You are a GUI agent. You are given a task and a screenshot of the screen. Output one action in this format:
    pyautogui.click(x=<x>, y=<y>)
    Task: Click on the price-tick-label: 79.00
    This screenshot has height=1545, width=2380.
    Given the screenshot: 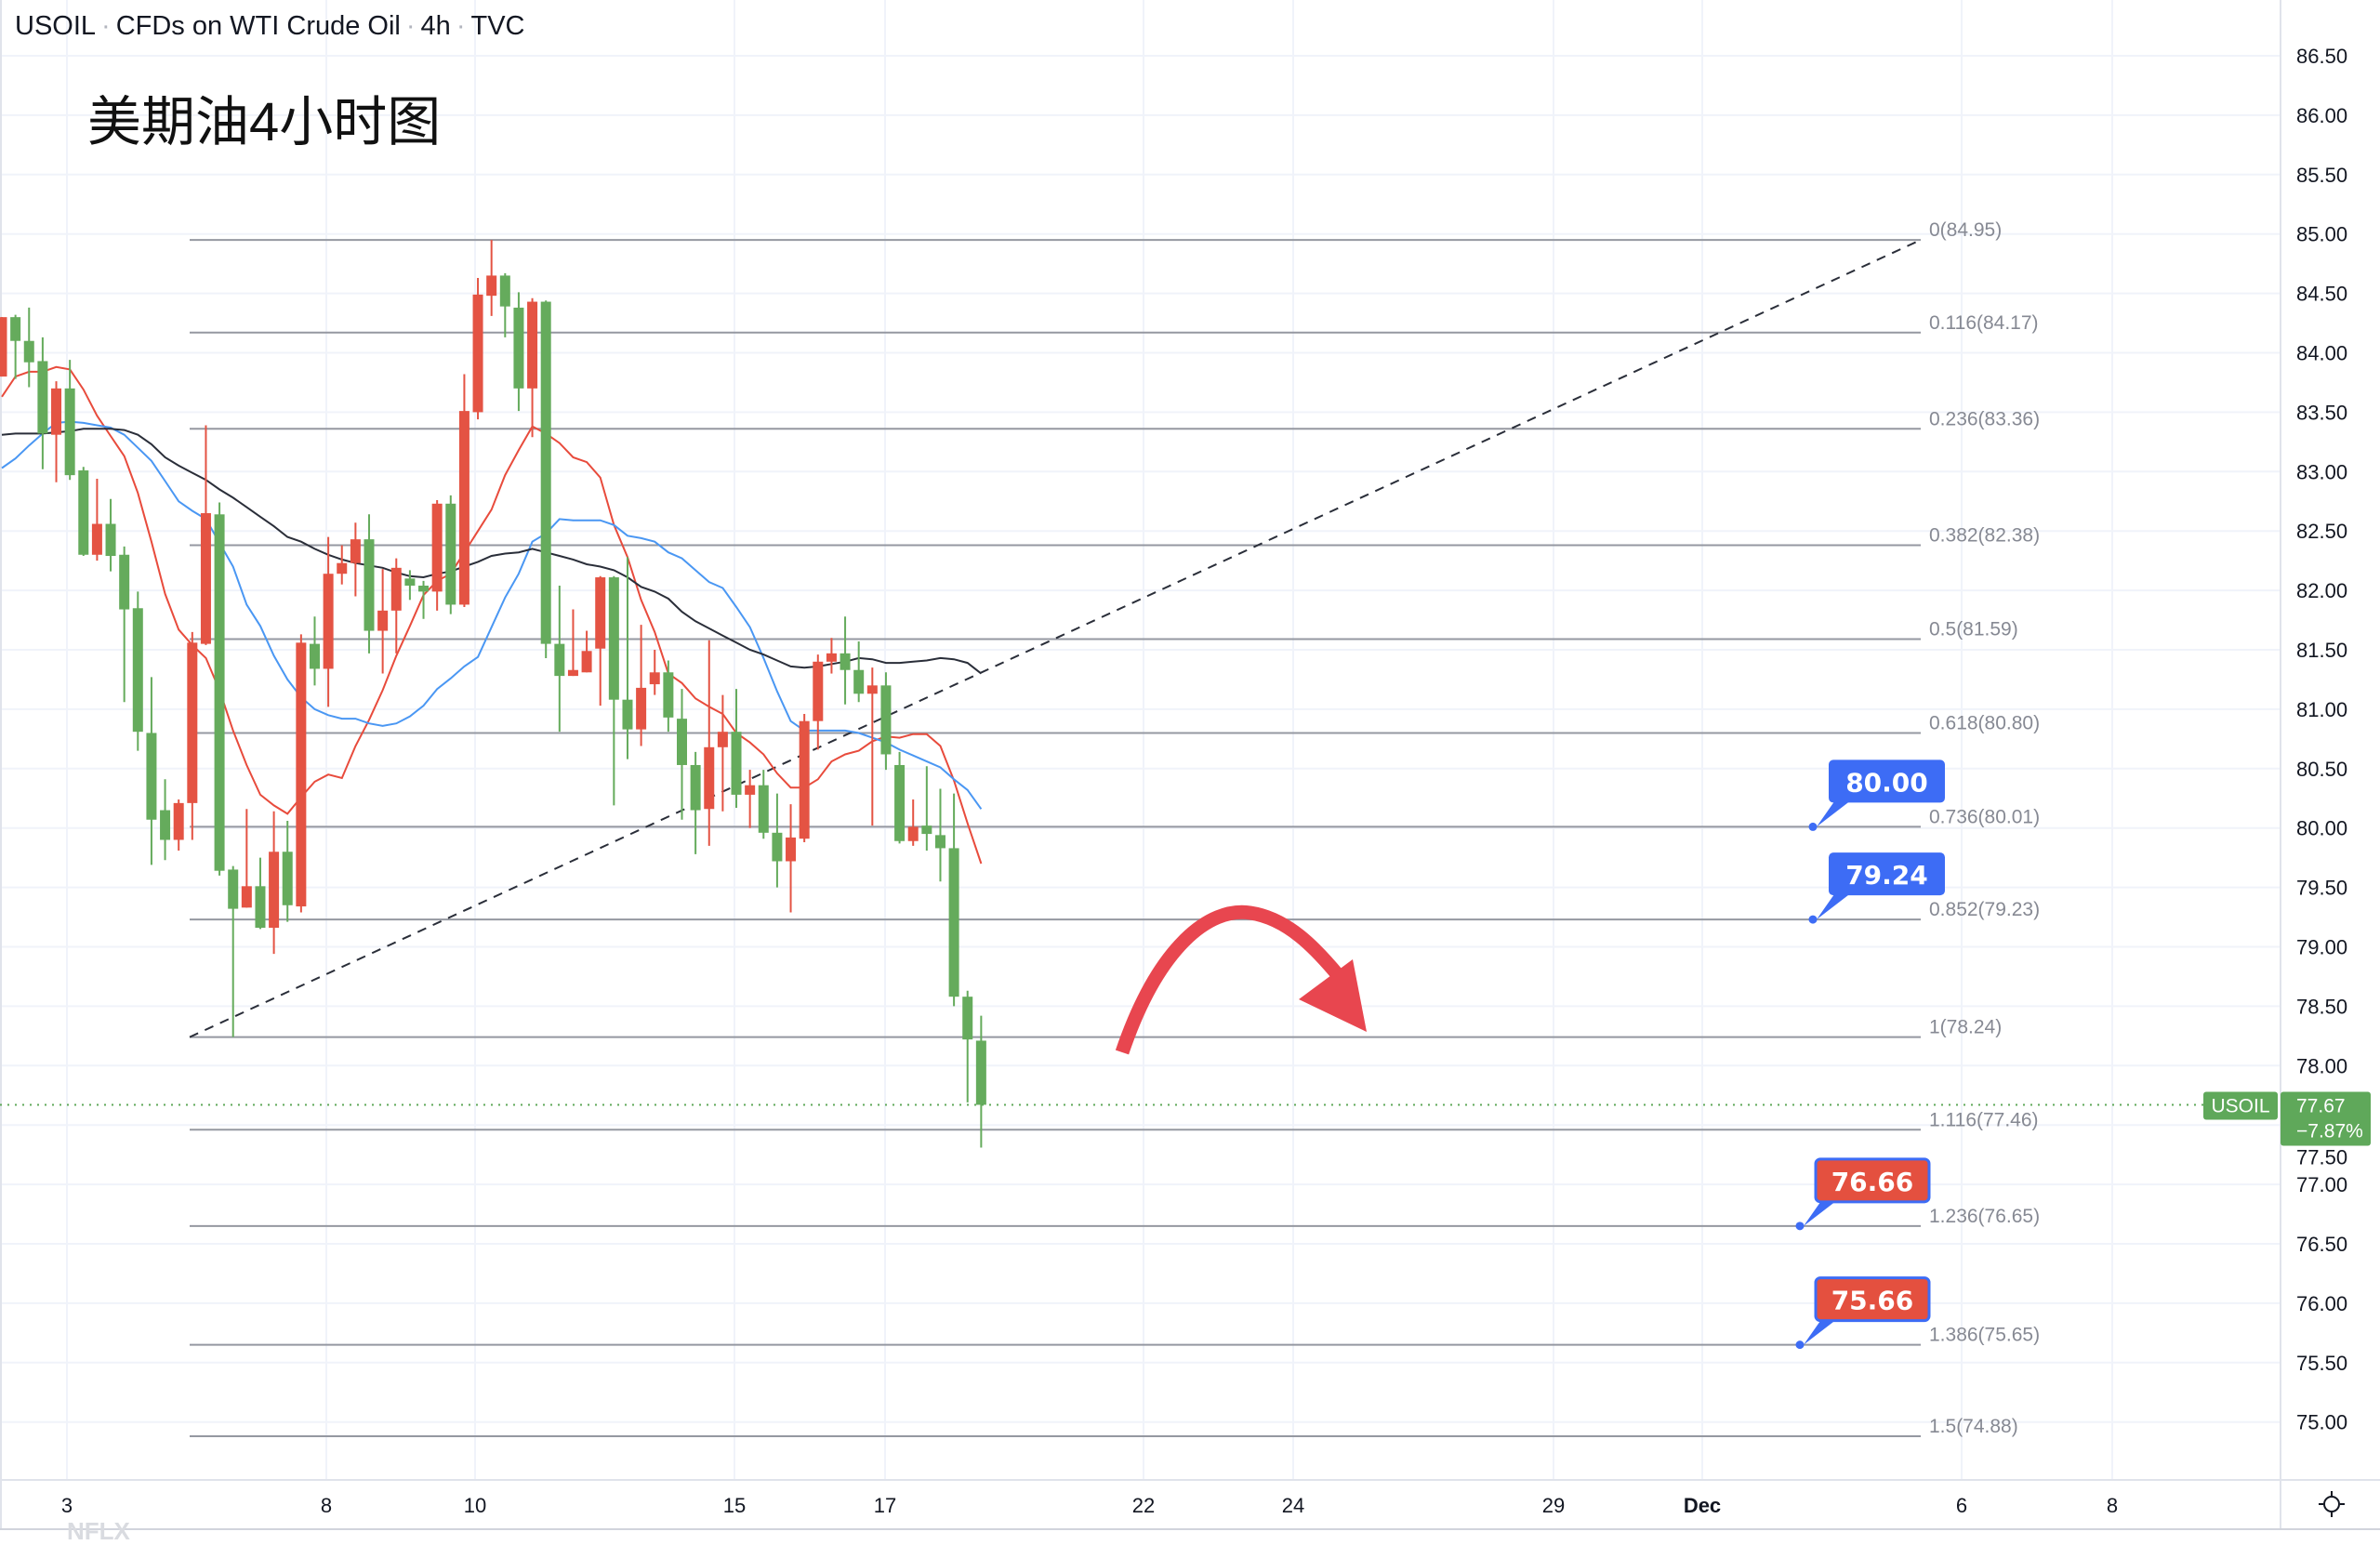 What is the action you would take?
    pyautogui.click(x=2321, y=948)
    